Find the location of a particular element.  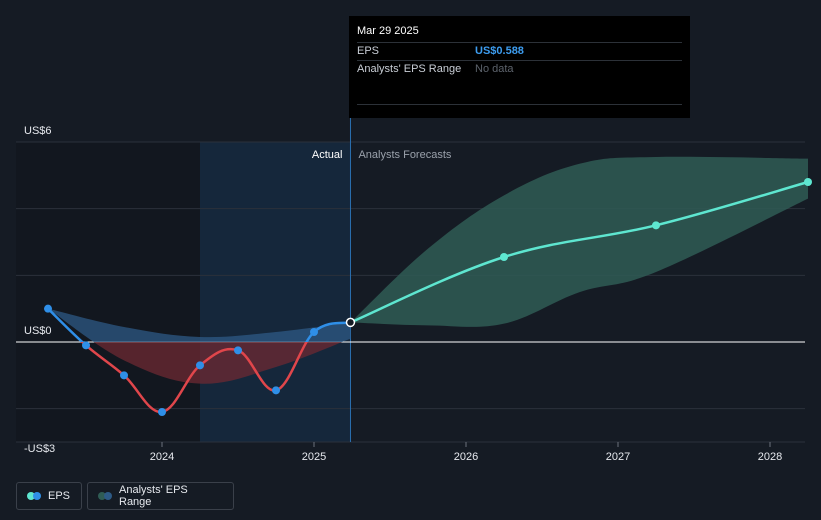

highlight-band is located at coordinates (275, 292).